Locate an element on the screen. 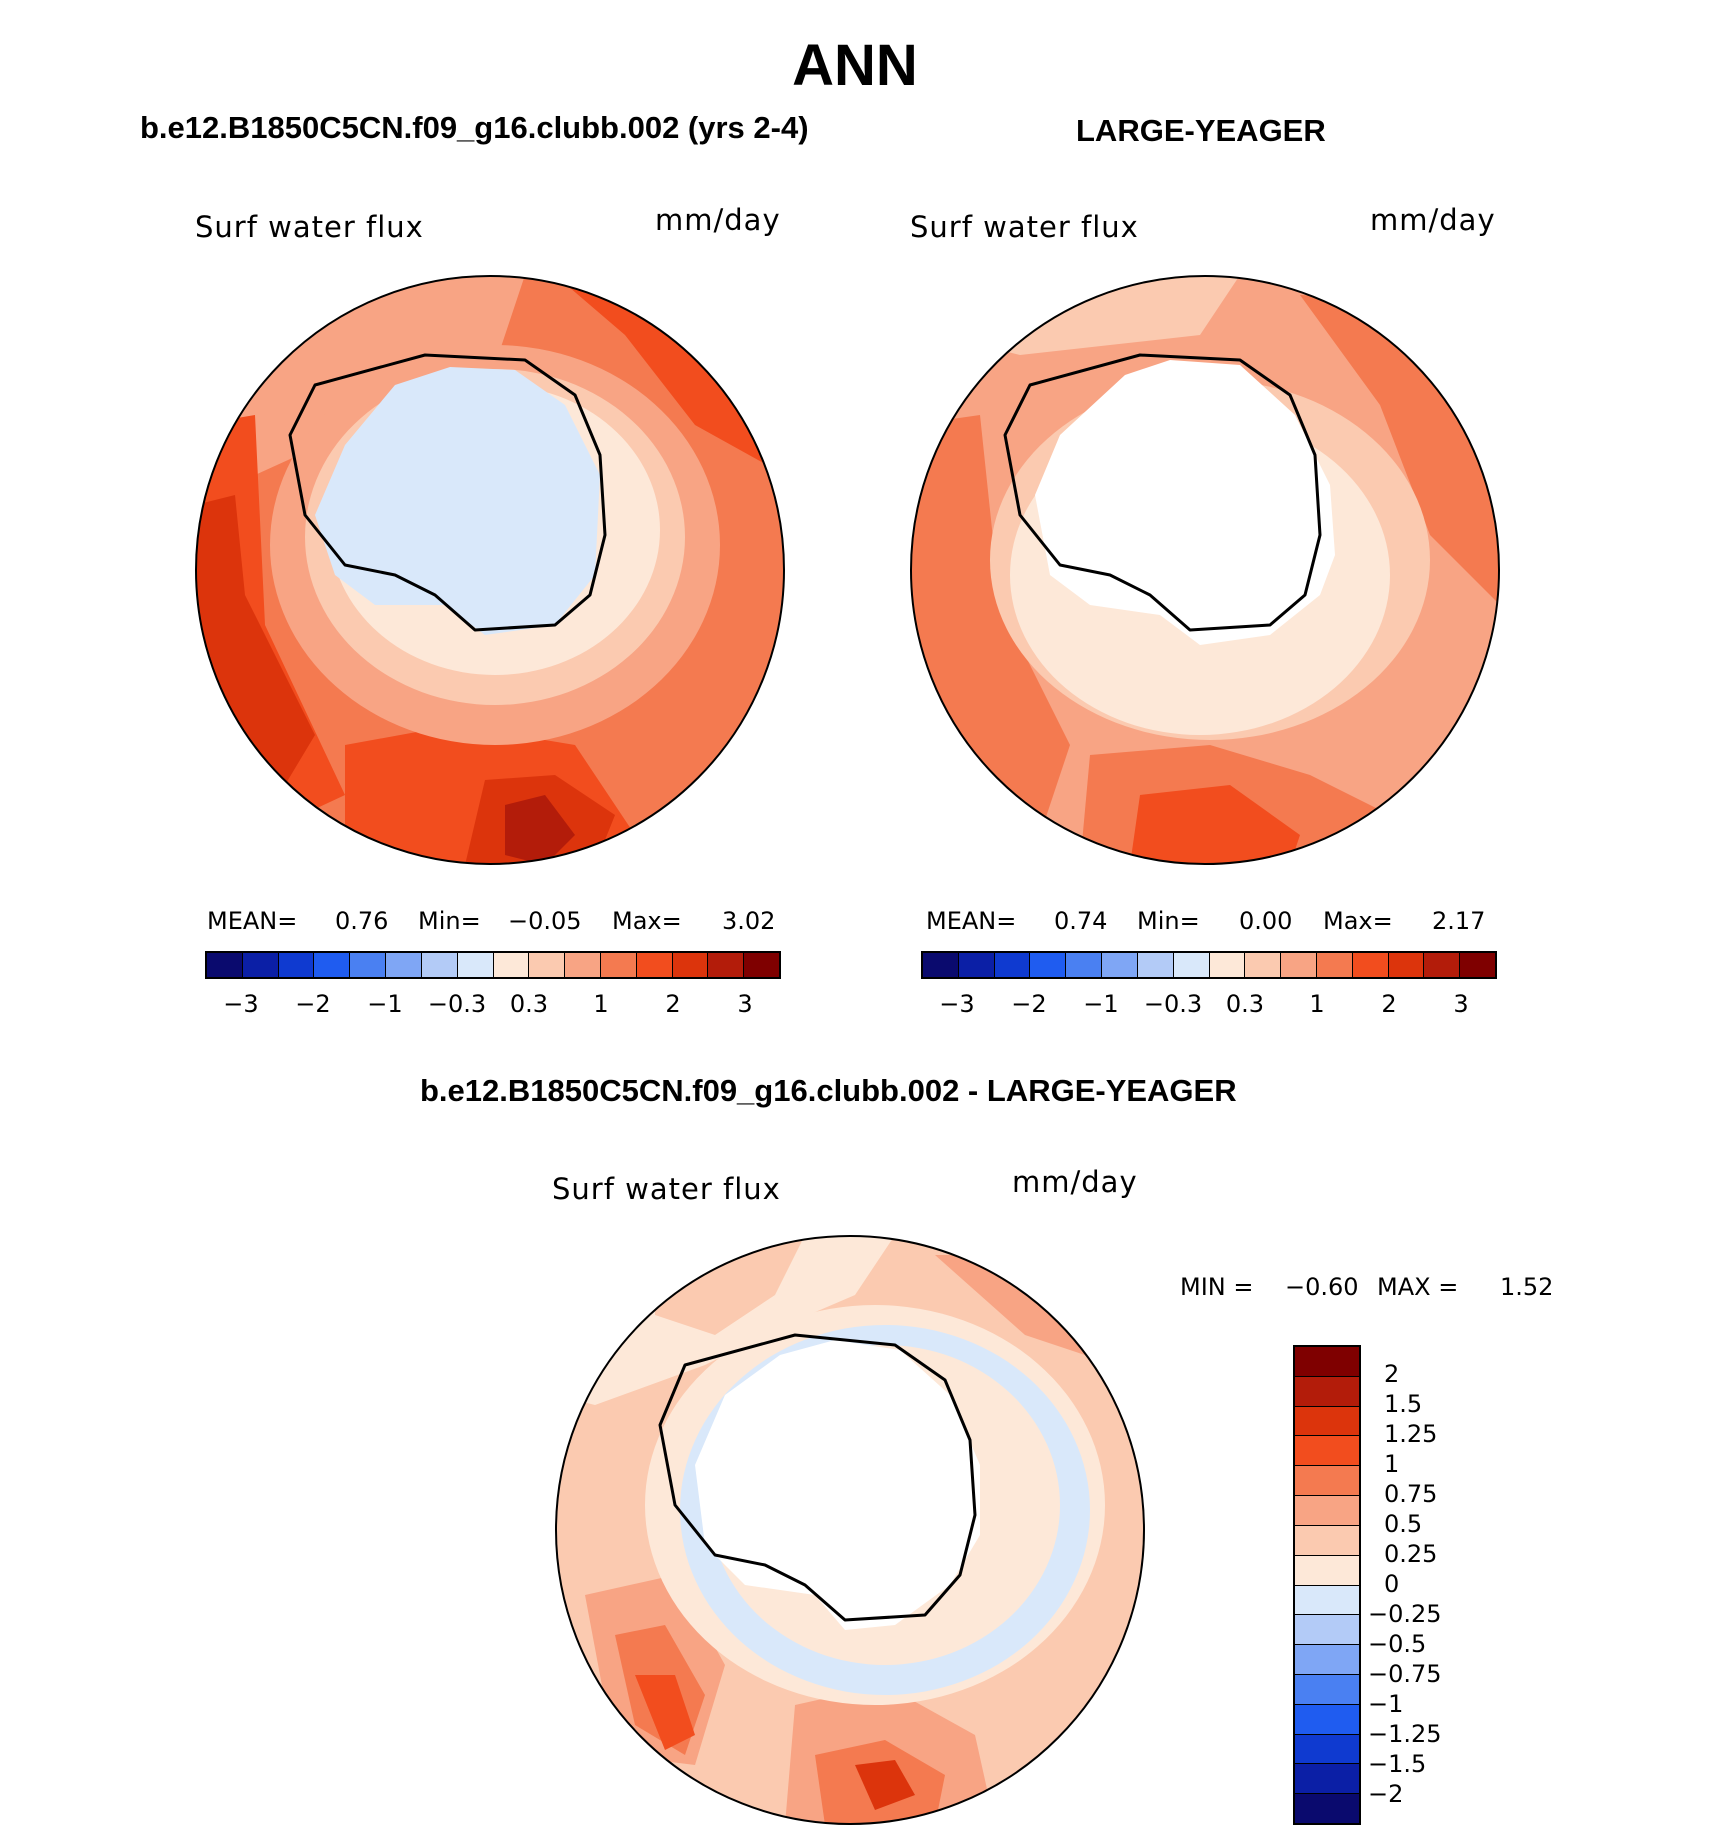 The width and height of the screenshot is (1710, 1840). panel3-field-band is located at coordinates (665, 1712).